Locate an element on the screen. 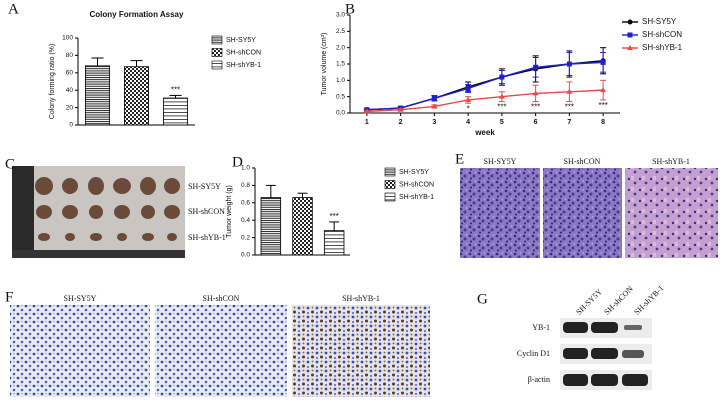 The image size is (727, 404). x-tick-label: 6 is located at coordinates (536, 122).